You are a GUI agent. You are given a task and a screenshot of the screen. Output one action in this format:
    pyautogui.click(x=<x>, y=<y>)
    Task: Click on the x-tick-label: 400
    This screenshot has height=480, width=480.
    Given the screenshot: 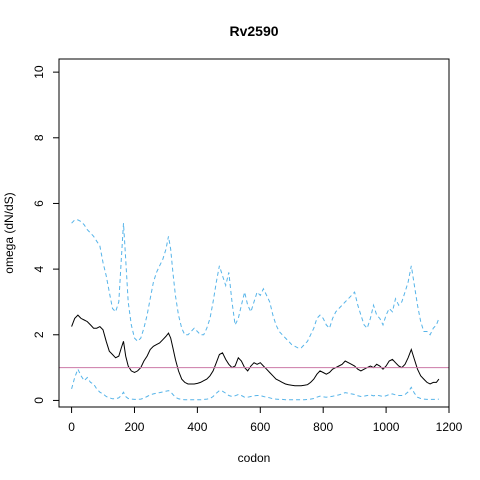 What is the action you would take?
    pyautogui.click(x=197, y=427)
    